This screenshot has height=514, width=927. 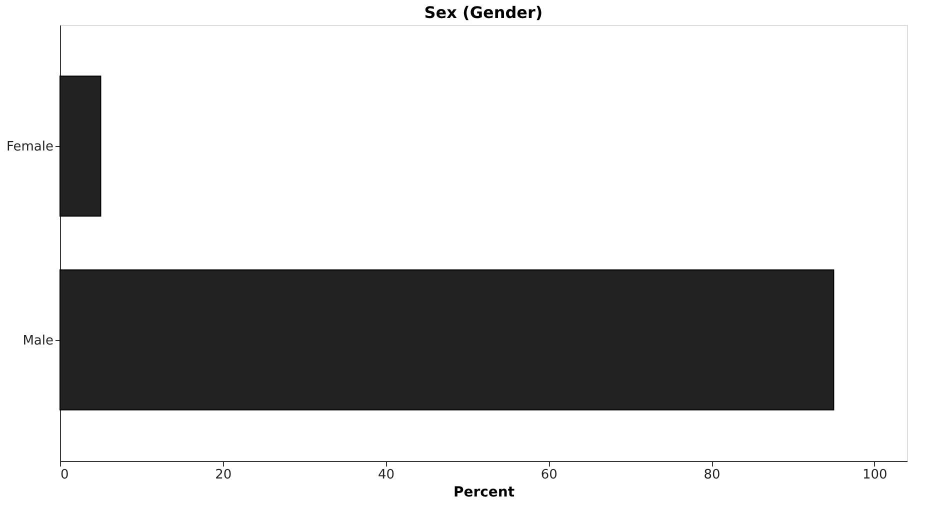 What do you see at coordinates (484, 492) in the screenshot?
I see `x-axis-title: Percent` at bounding box center [484, 492].